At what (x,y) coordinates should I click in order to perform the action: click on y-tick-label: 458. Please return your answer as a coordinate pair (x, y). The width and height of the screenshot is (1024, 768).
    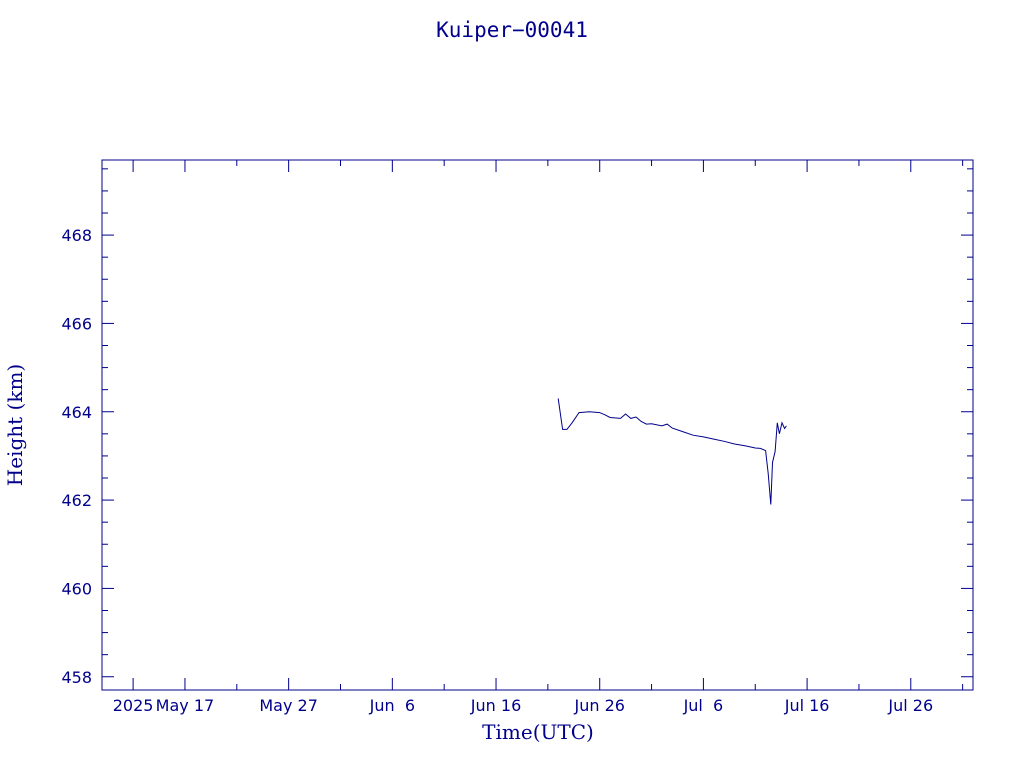
    Looking at the image, I should click on (76, 677).